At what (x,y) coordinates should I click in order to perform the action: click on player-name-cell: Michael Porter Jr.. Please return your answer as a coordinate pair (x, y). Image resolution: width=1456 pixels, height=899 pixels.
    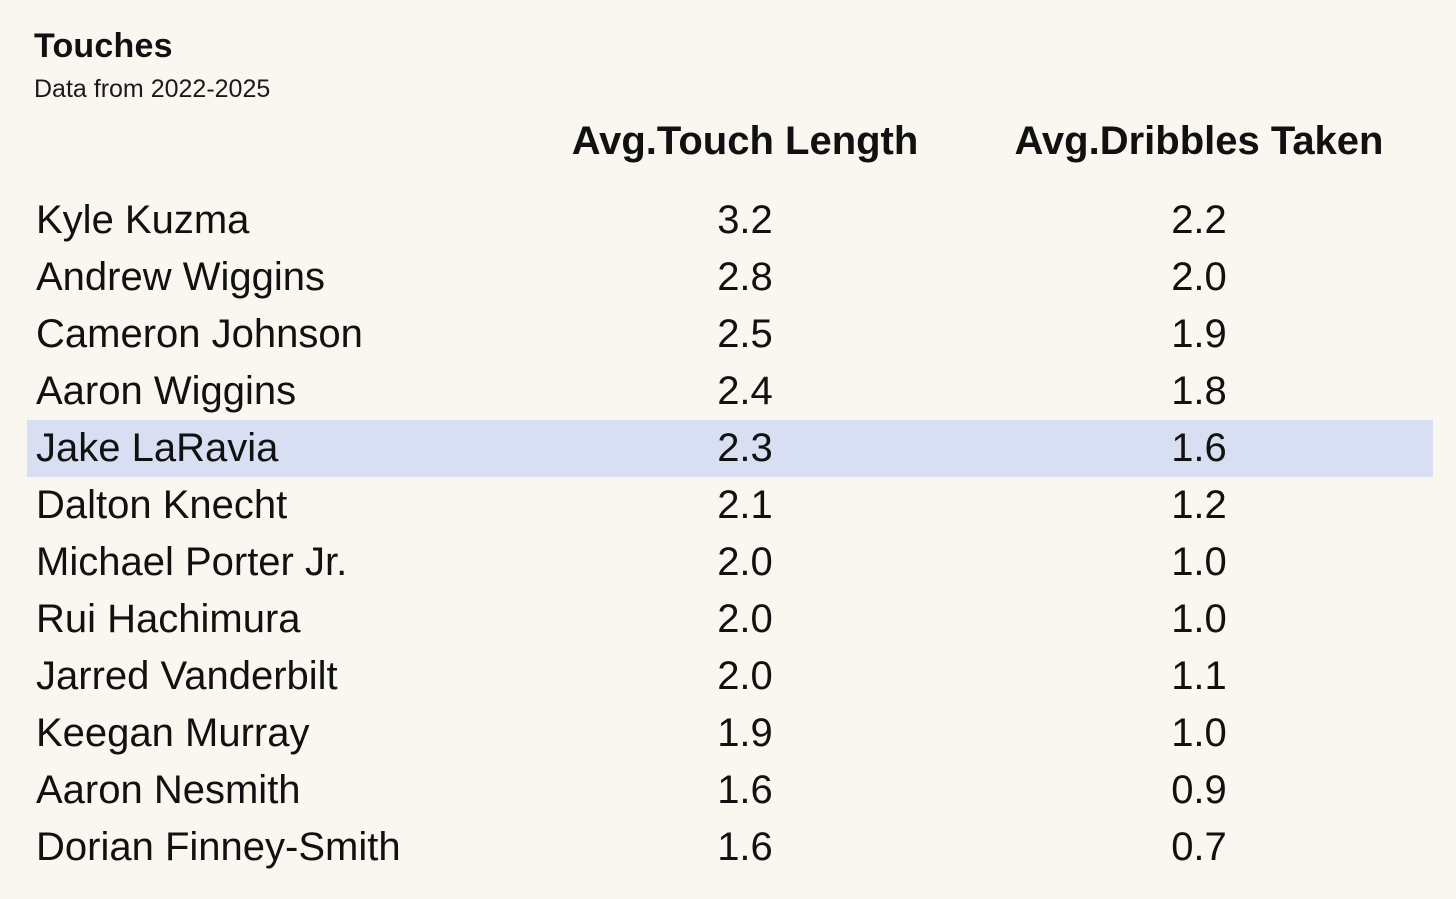
    Looking at the image, I should click on (192, 562).